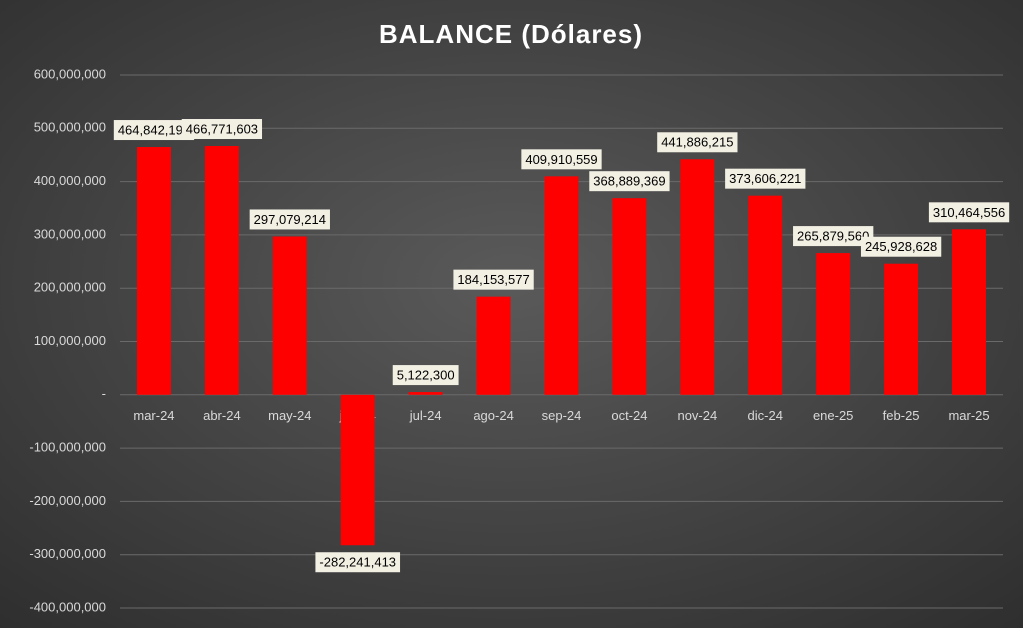 The width and height of the screenshot is (1023, 628). I want to click on x-tick-label: feb-25, so click(901, 415).